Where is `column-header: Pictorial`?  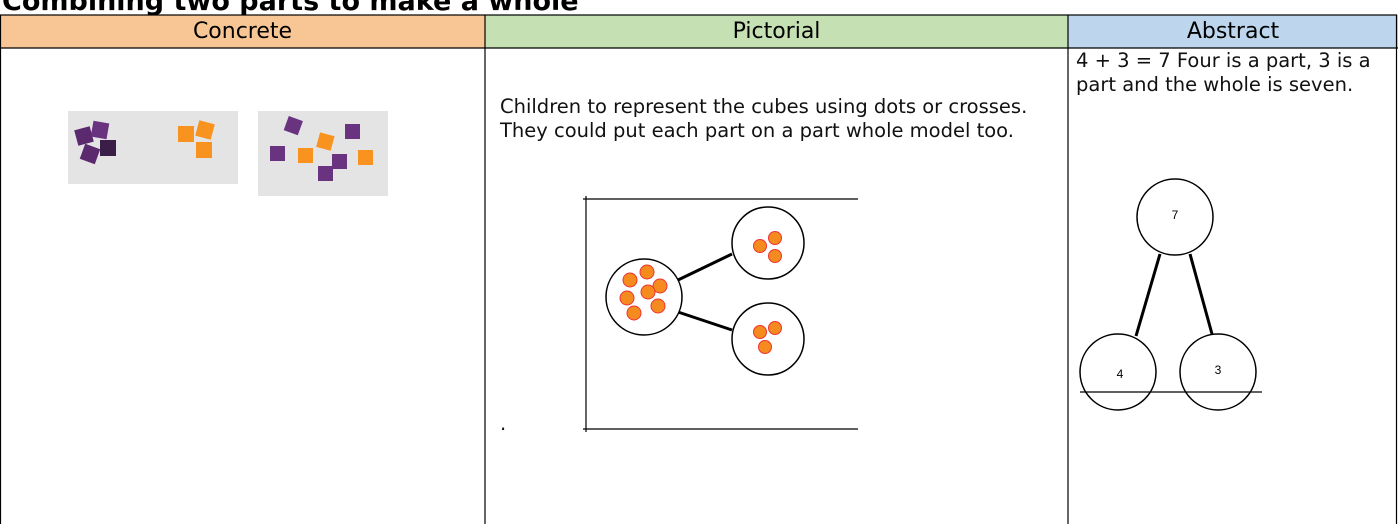 column-header: Pictorial is located at coordinates (776, 31).